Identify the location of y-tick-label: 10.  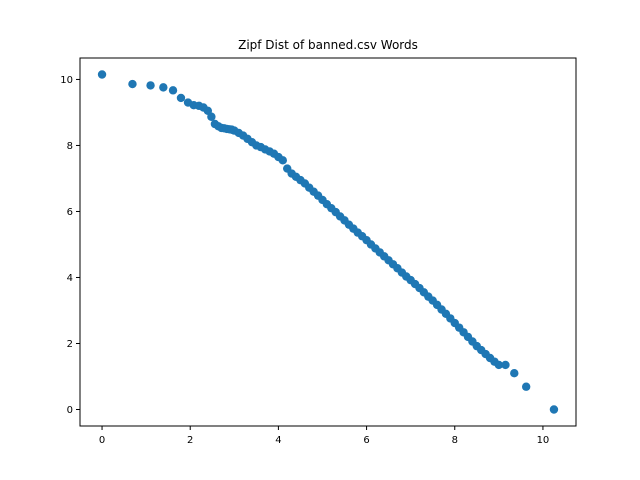
(66, 80).